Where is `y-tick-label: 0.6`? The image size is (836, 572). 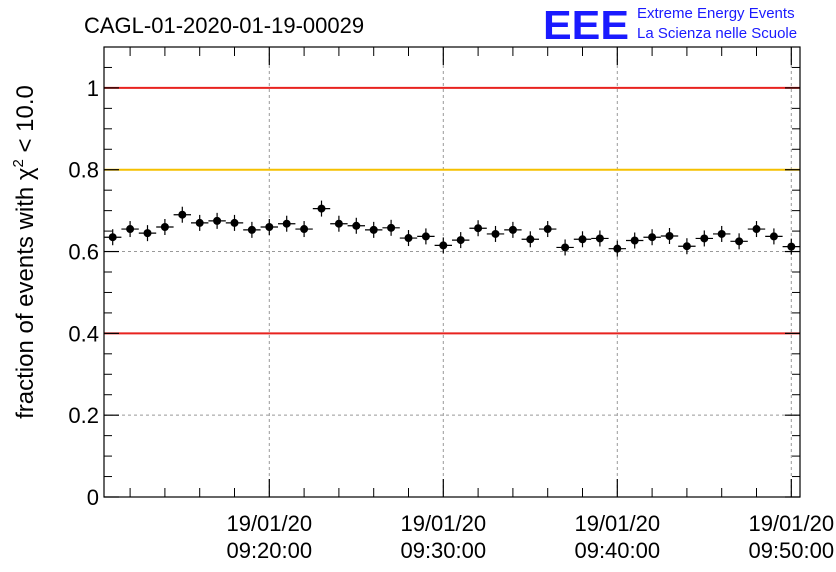
y-tick-label: 0.6 is located at coordinates (83, 252).